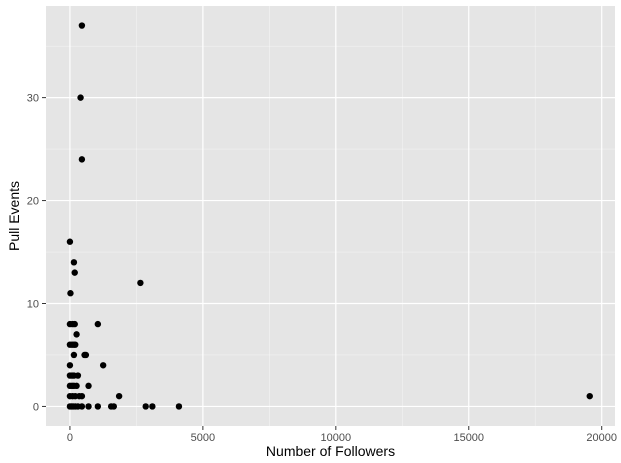 The height and width of the screenshot is (463, 621). What do you see at coordinates (336, 438) in the screenshot?
I see `x-tick-label: 10000` at bounding box center [336, 438].